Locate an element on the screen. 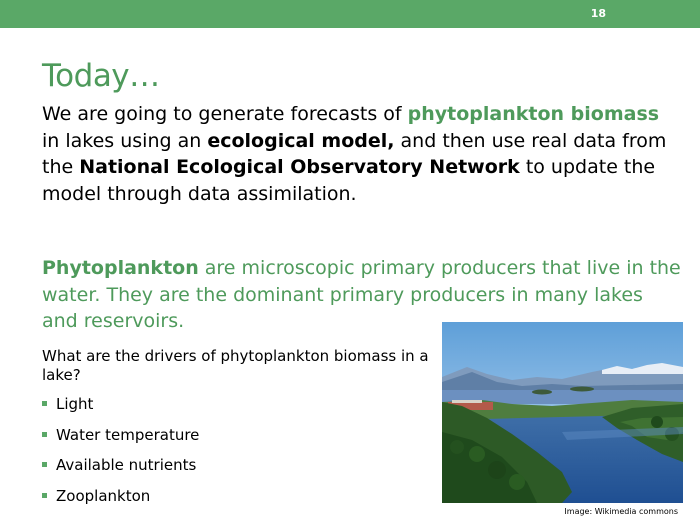  bullet-text: Light is located at coordinates (75, 404).